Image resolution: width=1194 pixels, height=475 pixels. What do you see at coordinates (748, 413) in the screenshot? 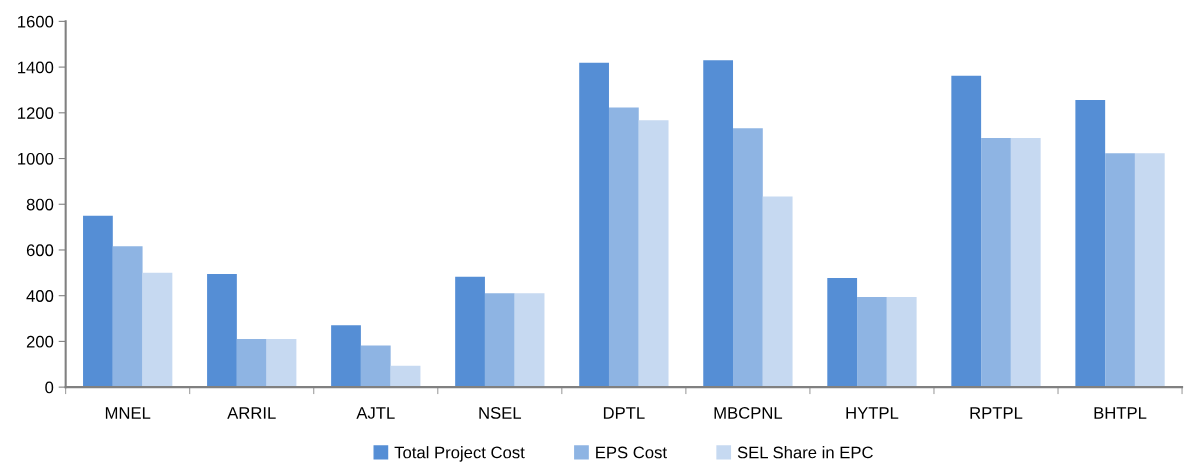
I see `x-tick-label: MBCPNL` at bounding box center [748, 413].